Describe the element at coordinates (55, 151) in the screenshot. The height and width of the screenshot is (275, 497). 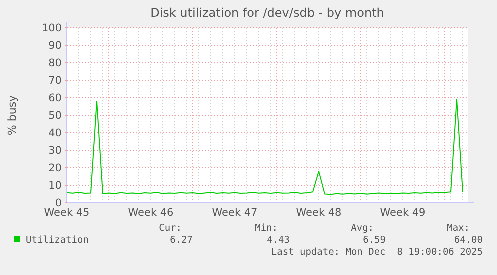
I see `y-tick-label: 30` at that location.